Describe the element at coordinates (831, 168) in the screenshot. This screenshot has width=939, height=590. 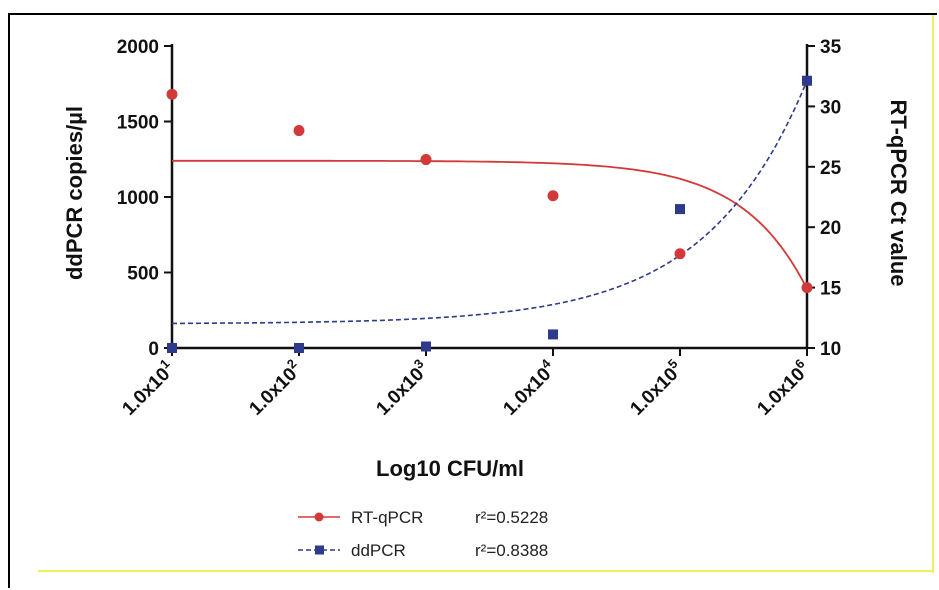
I see `y-right-tick-label: 25` at that location.